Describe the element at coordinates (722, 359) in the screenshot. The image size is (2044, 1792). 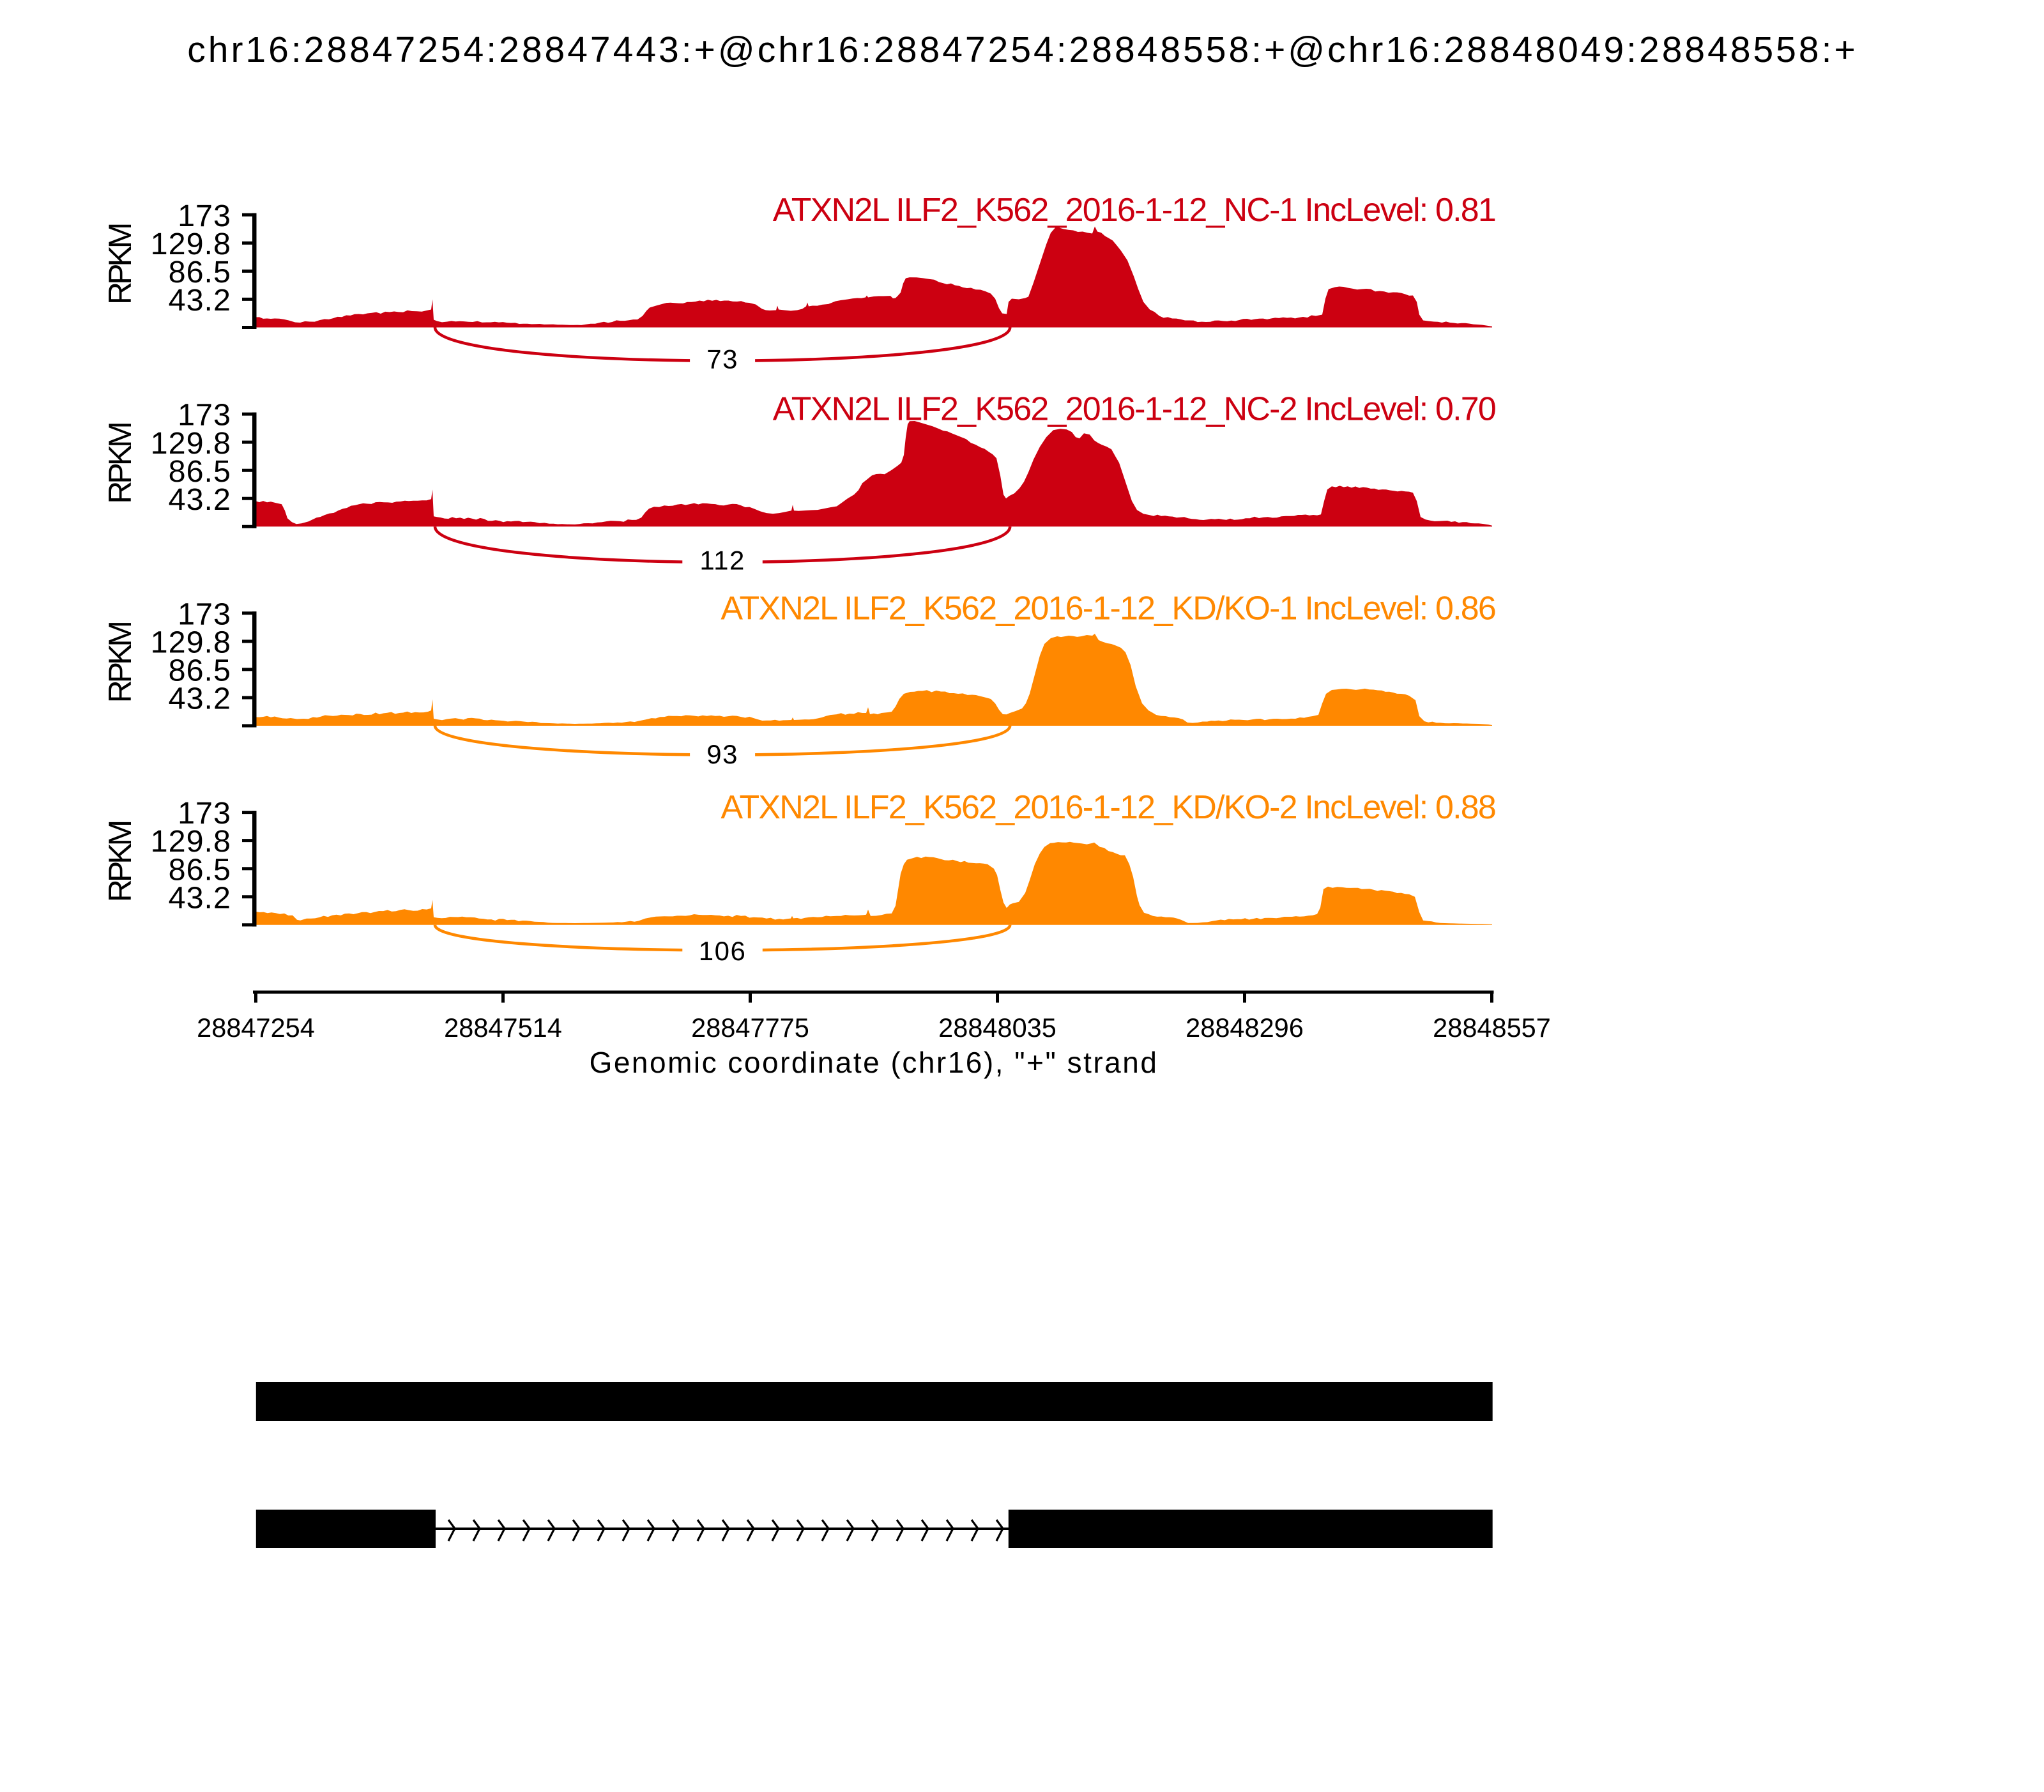
I see `svg-text: 73` at that location.